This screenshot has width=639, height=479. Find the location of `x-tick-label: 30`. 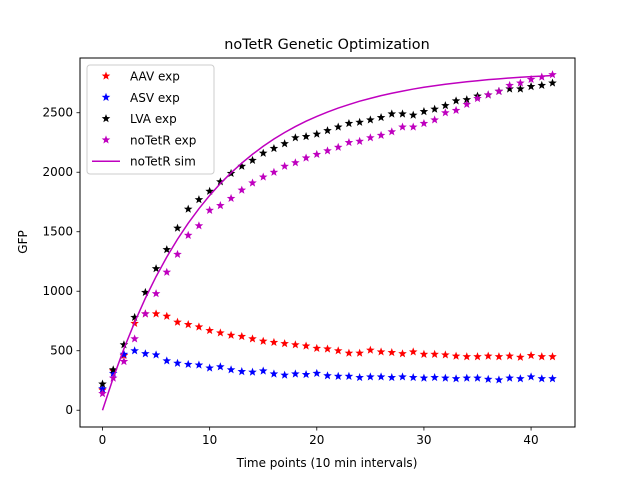

x-tick-label: 30 is located at coordinates (423, 440).